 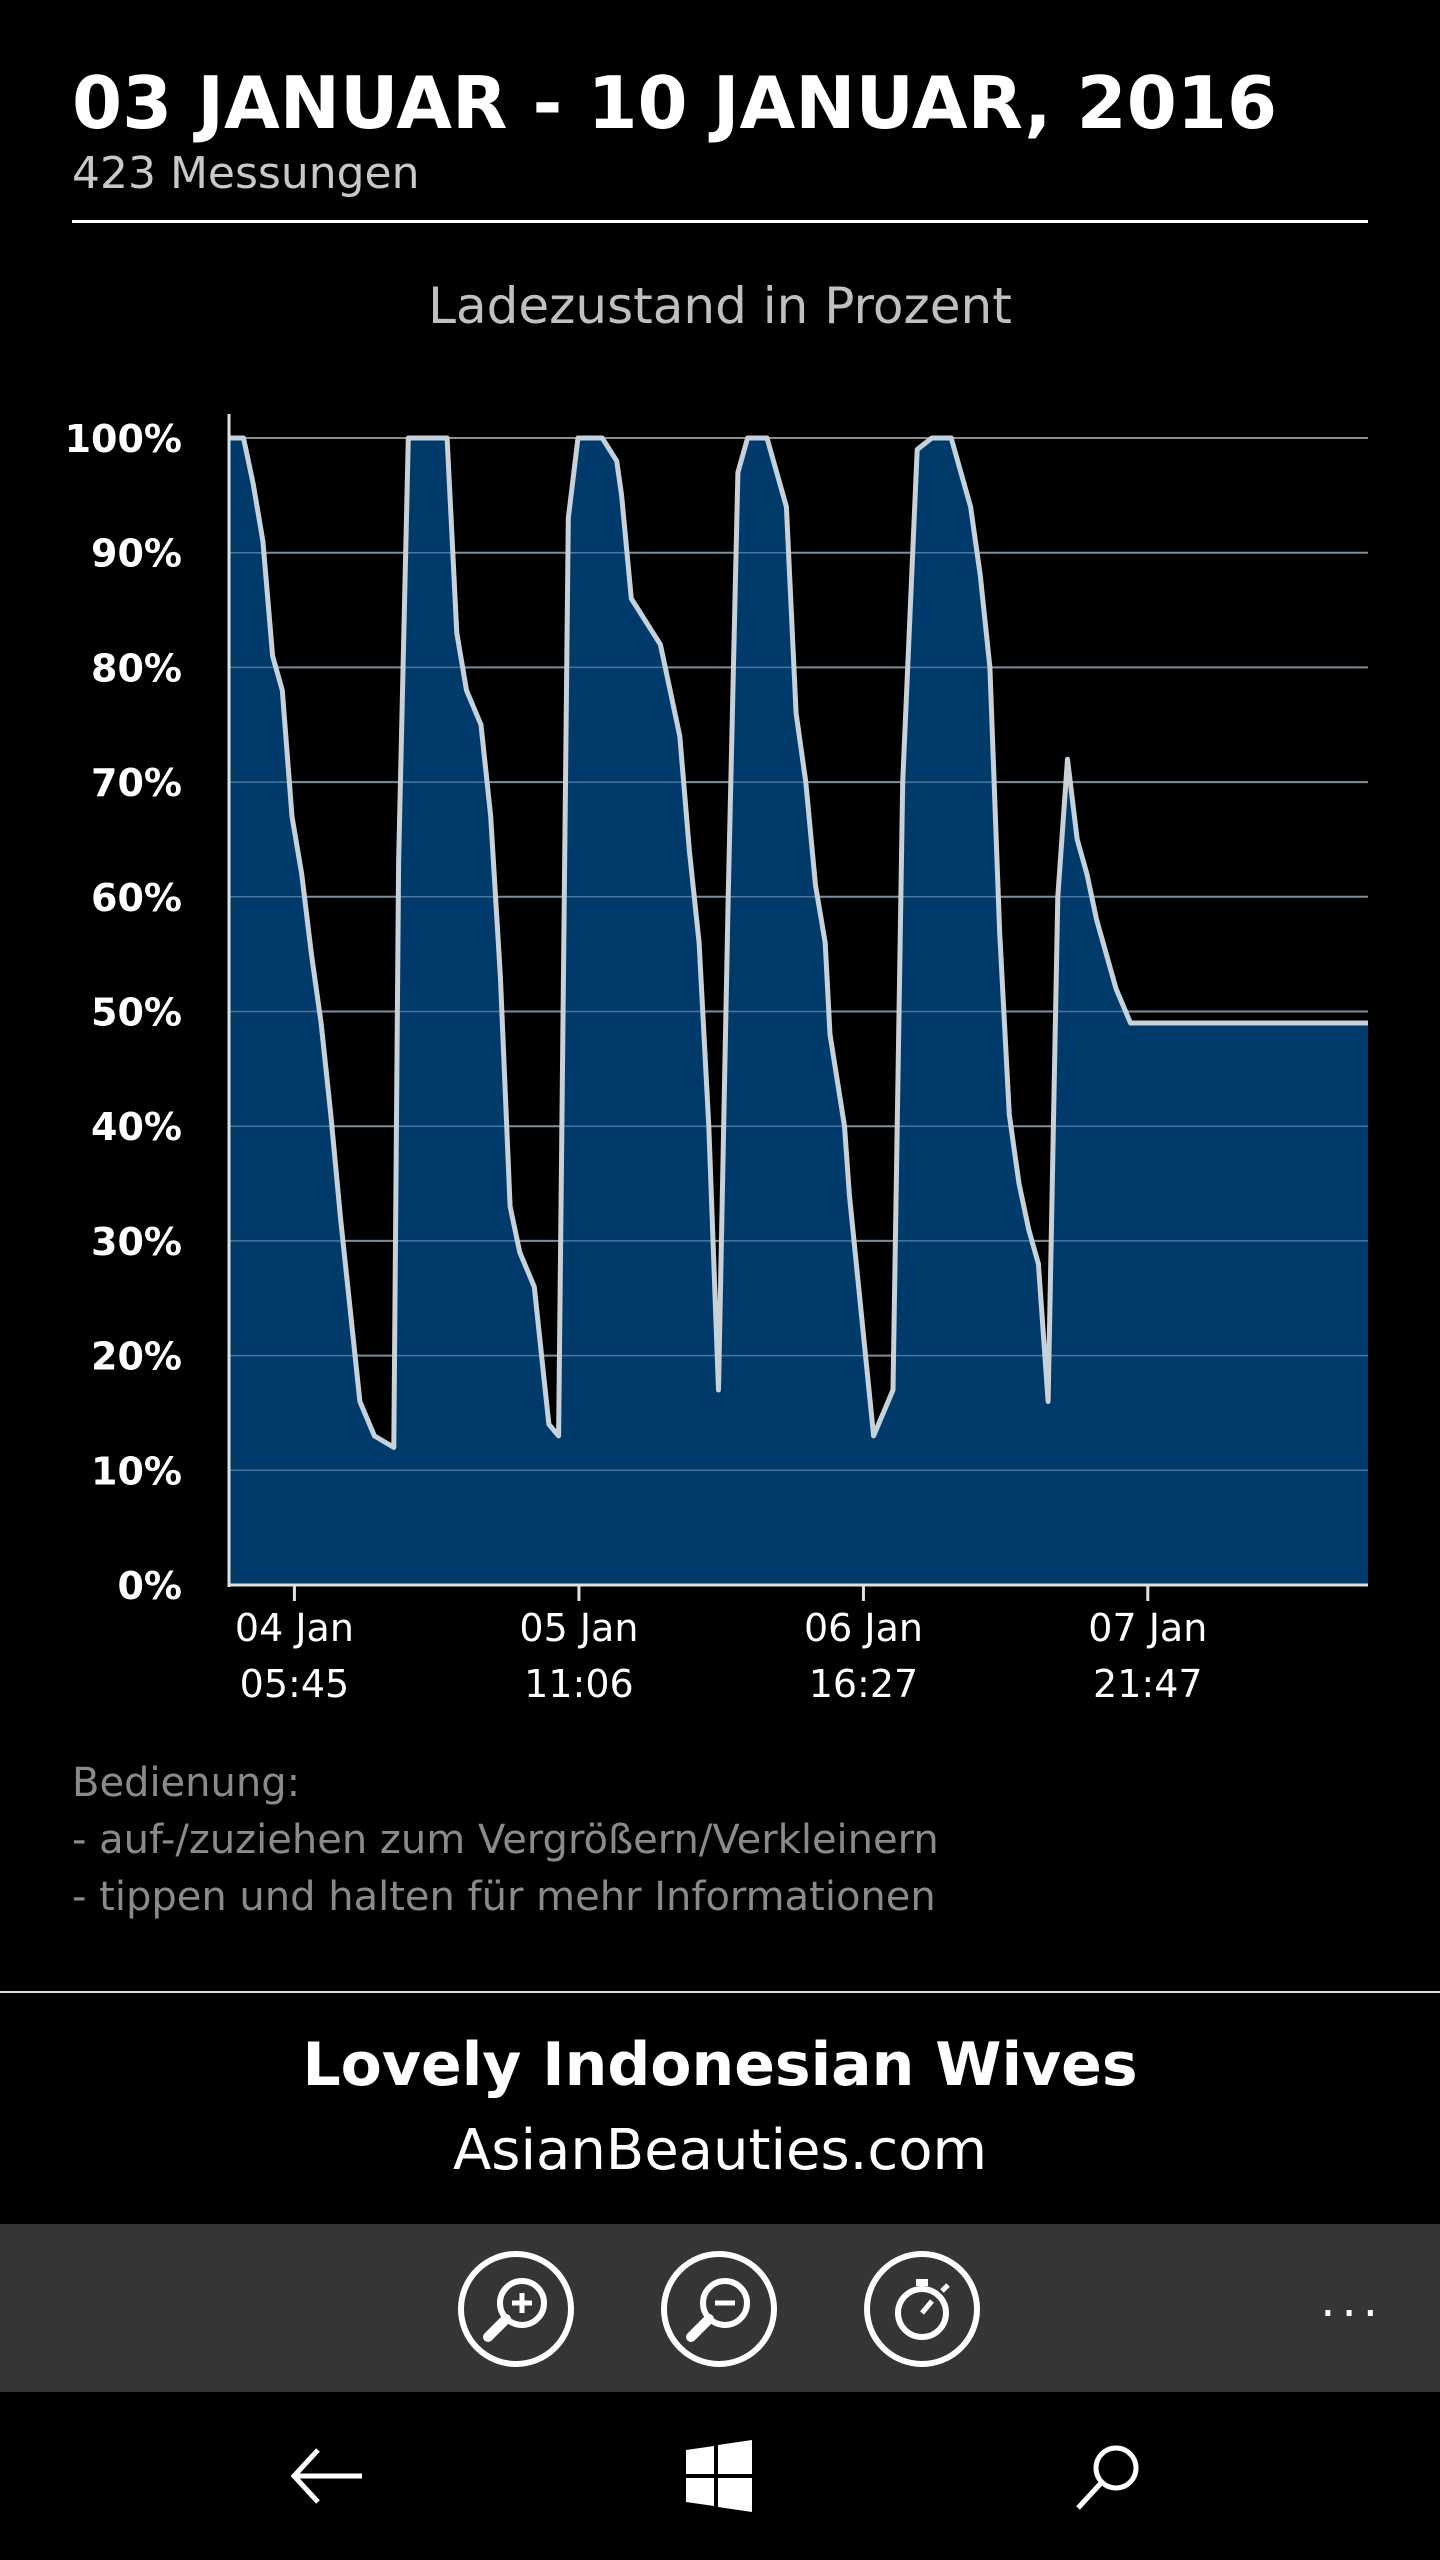 What do you see at coordinates (136, 898) in the screenshot?
I see `y-tick-label: 60%` at bounding box center [136, 898].